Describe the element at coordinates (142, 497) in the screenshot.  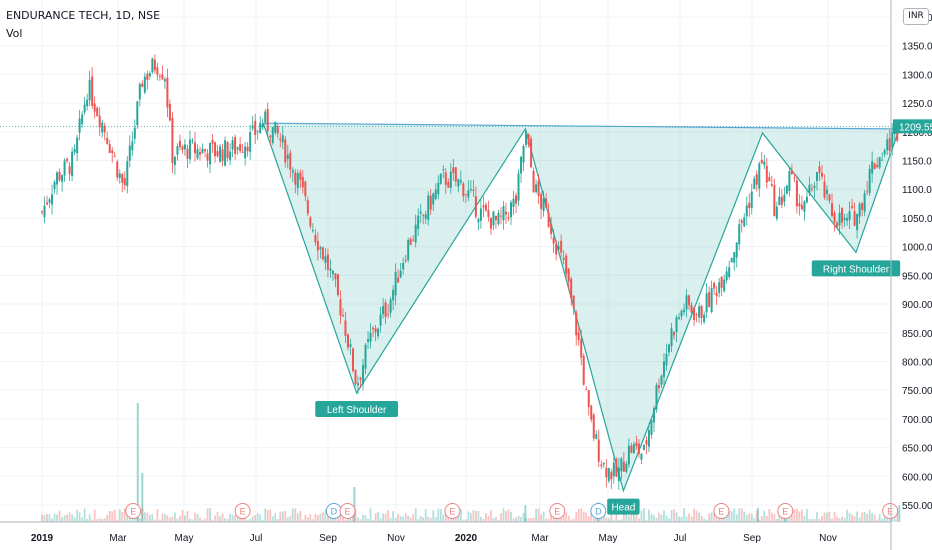
I see `volume-spike` at that location.